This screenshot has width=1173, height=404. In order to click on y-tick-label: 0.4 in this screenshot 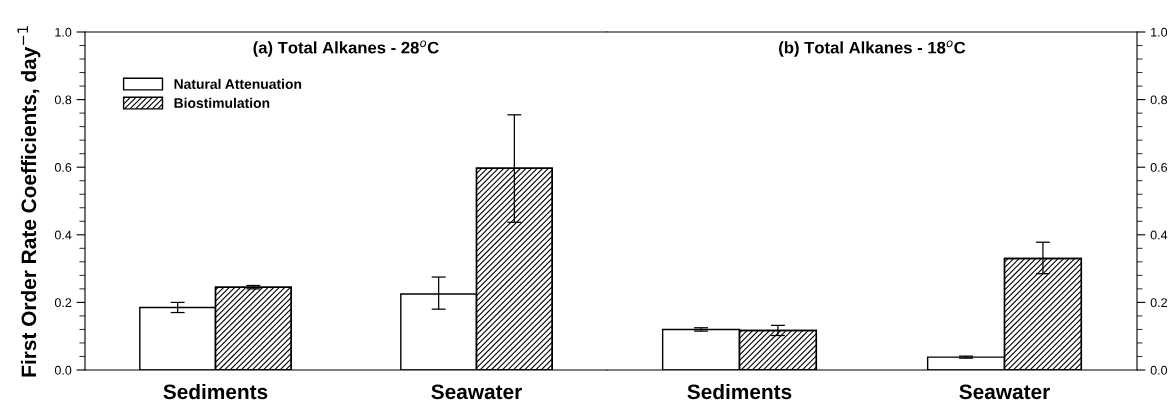, I will do `click(63, 235)`.